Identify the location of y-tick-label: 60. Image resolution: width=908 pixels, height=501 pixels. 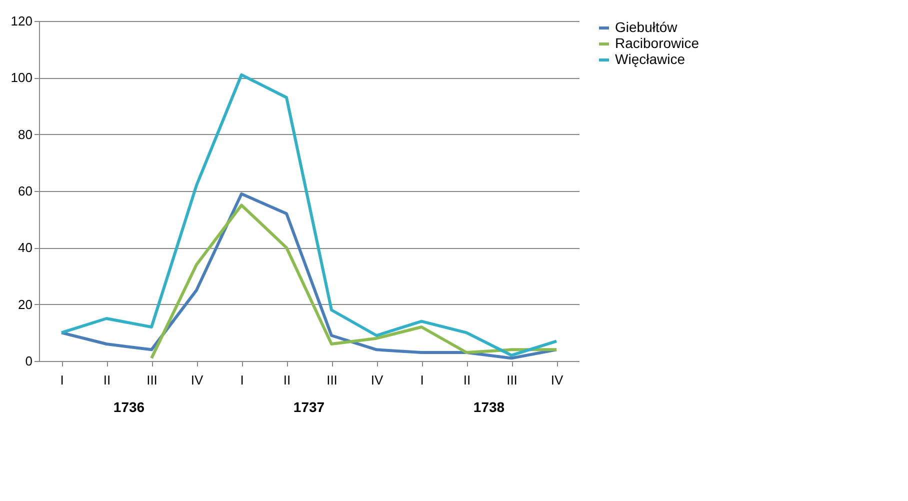
(25, 191).